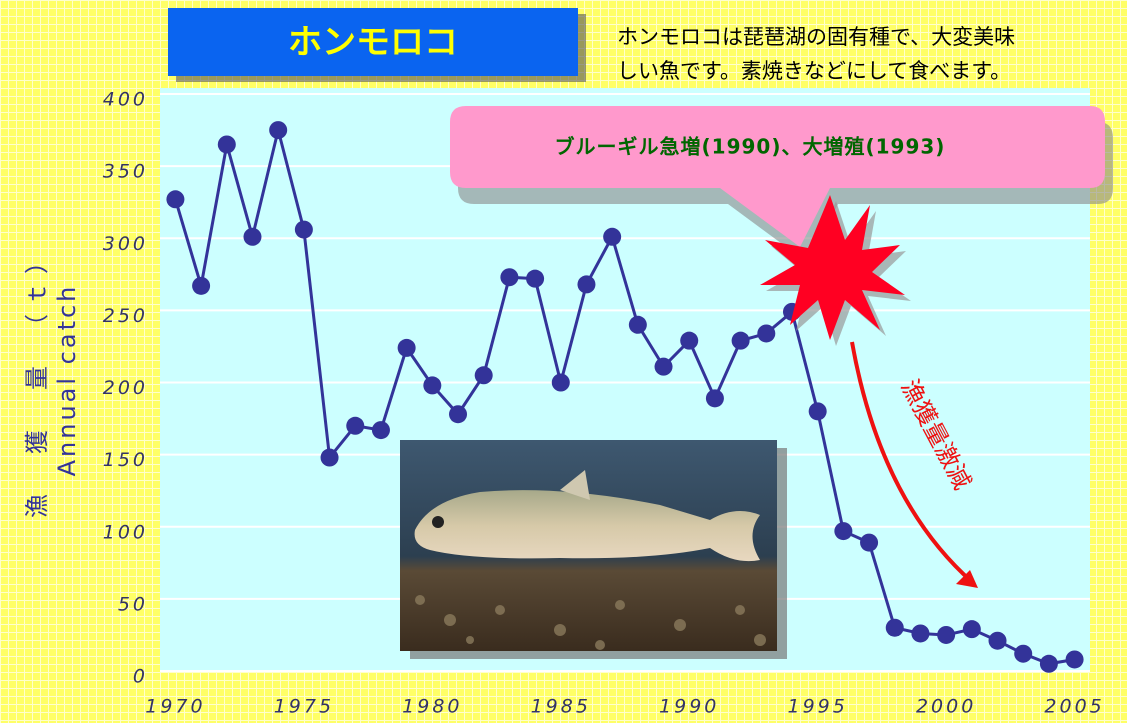  Describe the element at coordinates (946, 707) in the screenshot. I see `x-tick-label: 2000` at that location.